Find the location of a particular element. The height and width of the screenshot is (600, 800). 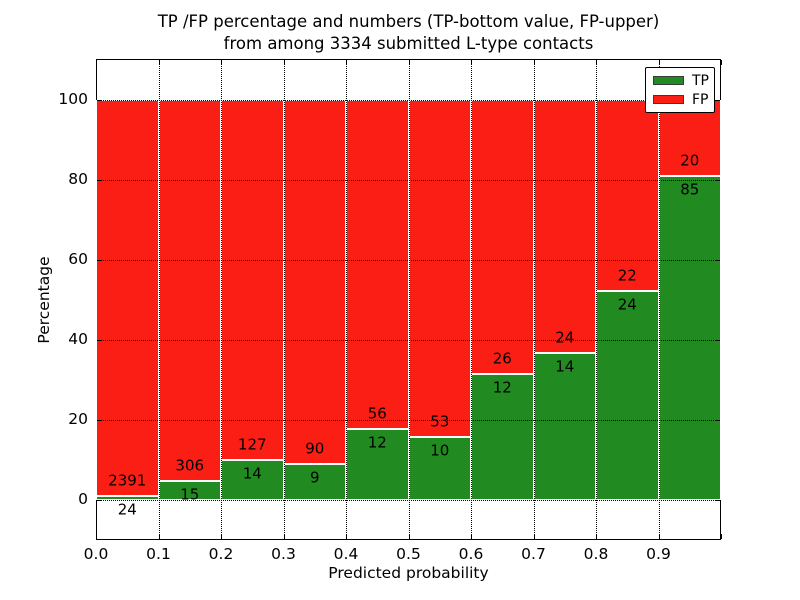

fp-count-label: 20 is located at coordinates (690, 160).